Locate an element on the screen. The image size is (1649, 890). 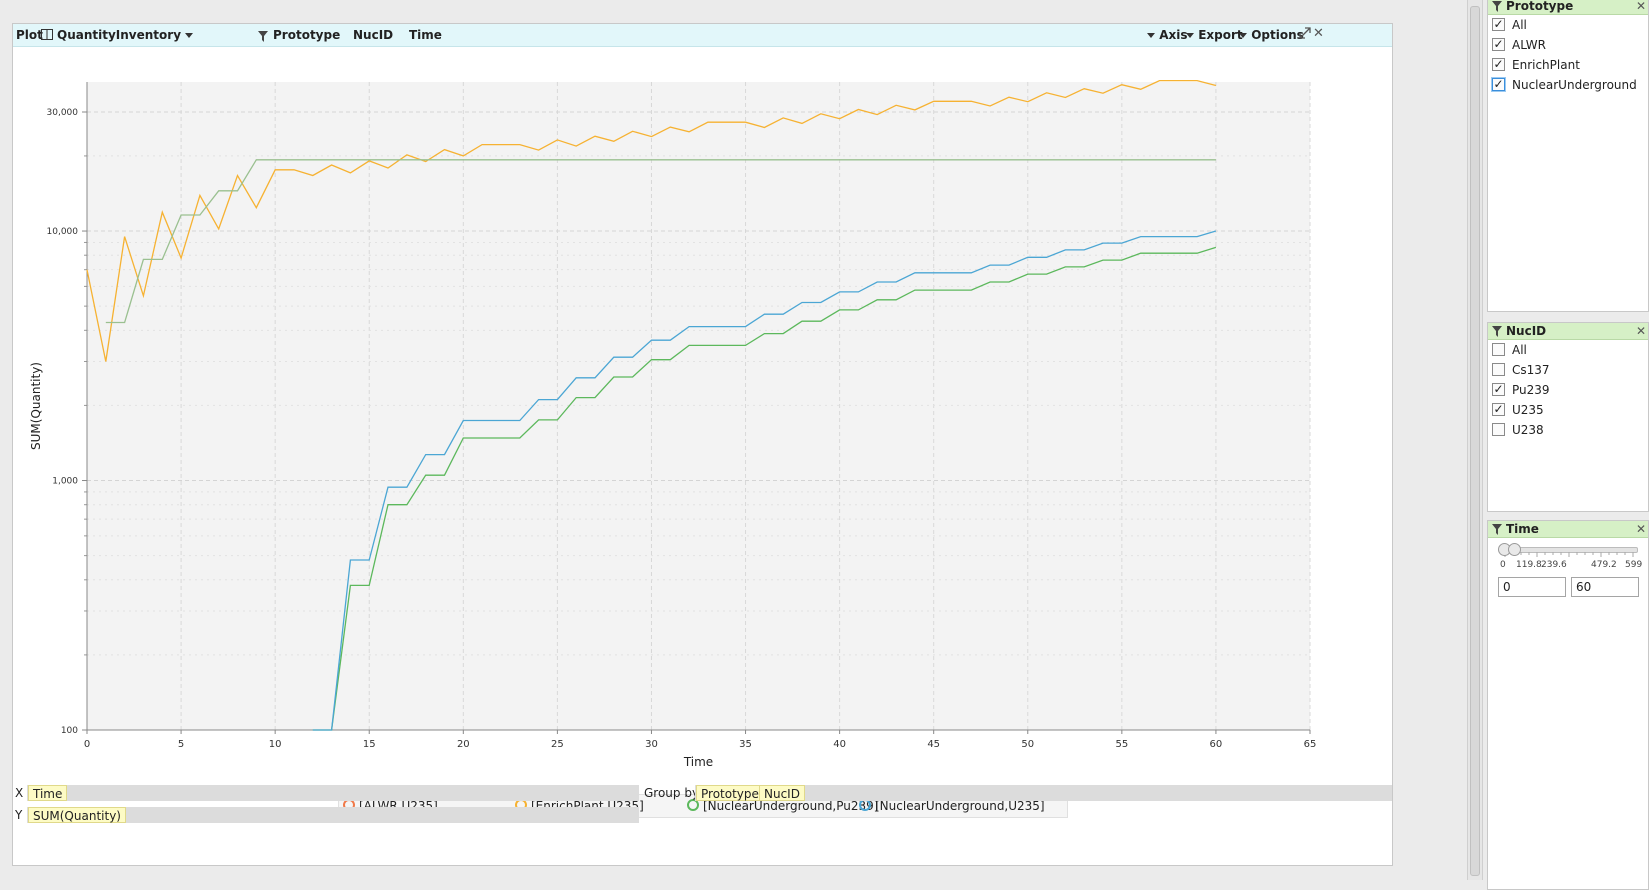
filter-prototype-chip: Prototype is located at coordinates (307, 35).